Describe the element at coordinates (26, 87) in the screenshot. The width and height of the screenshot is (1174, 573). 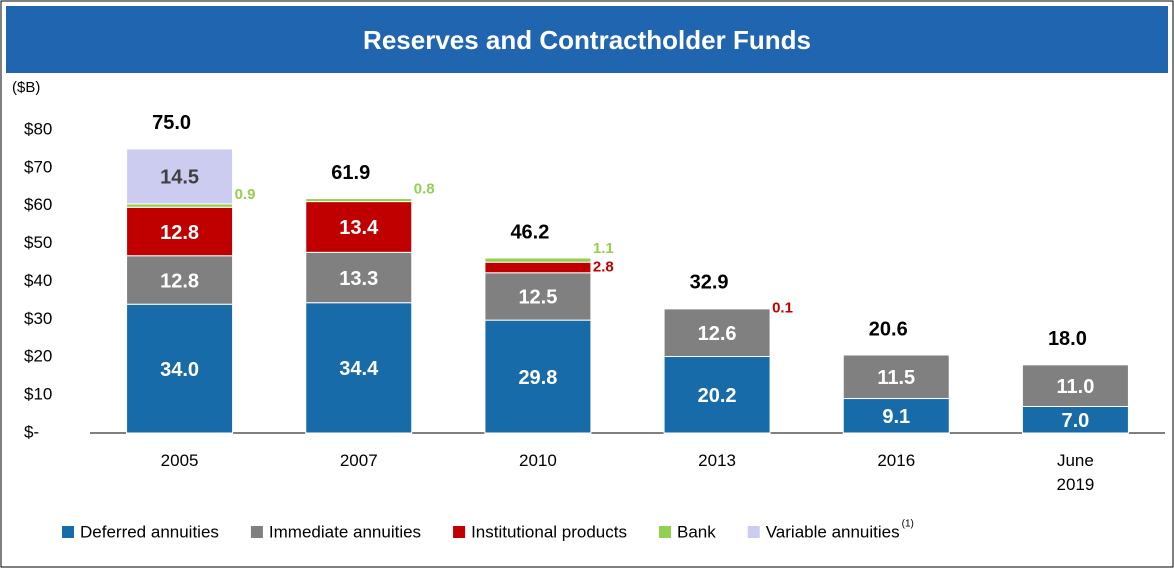
I see `y-unit: ($B)` at that location.